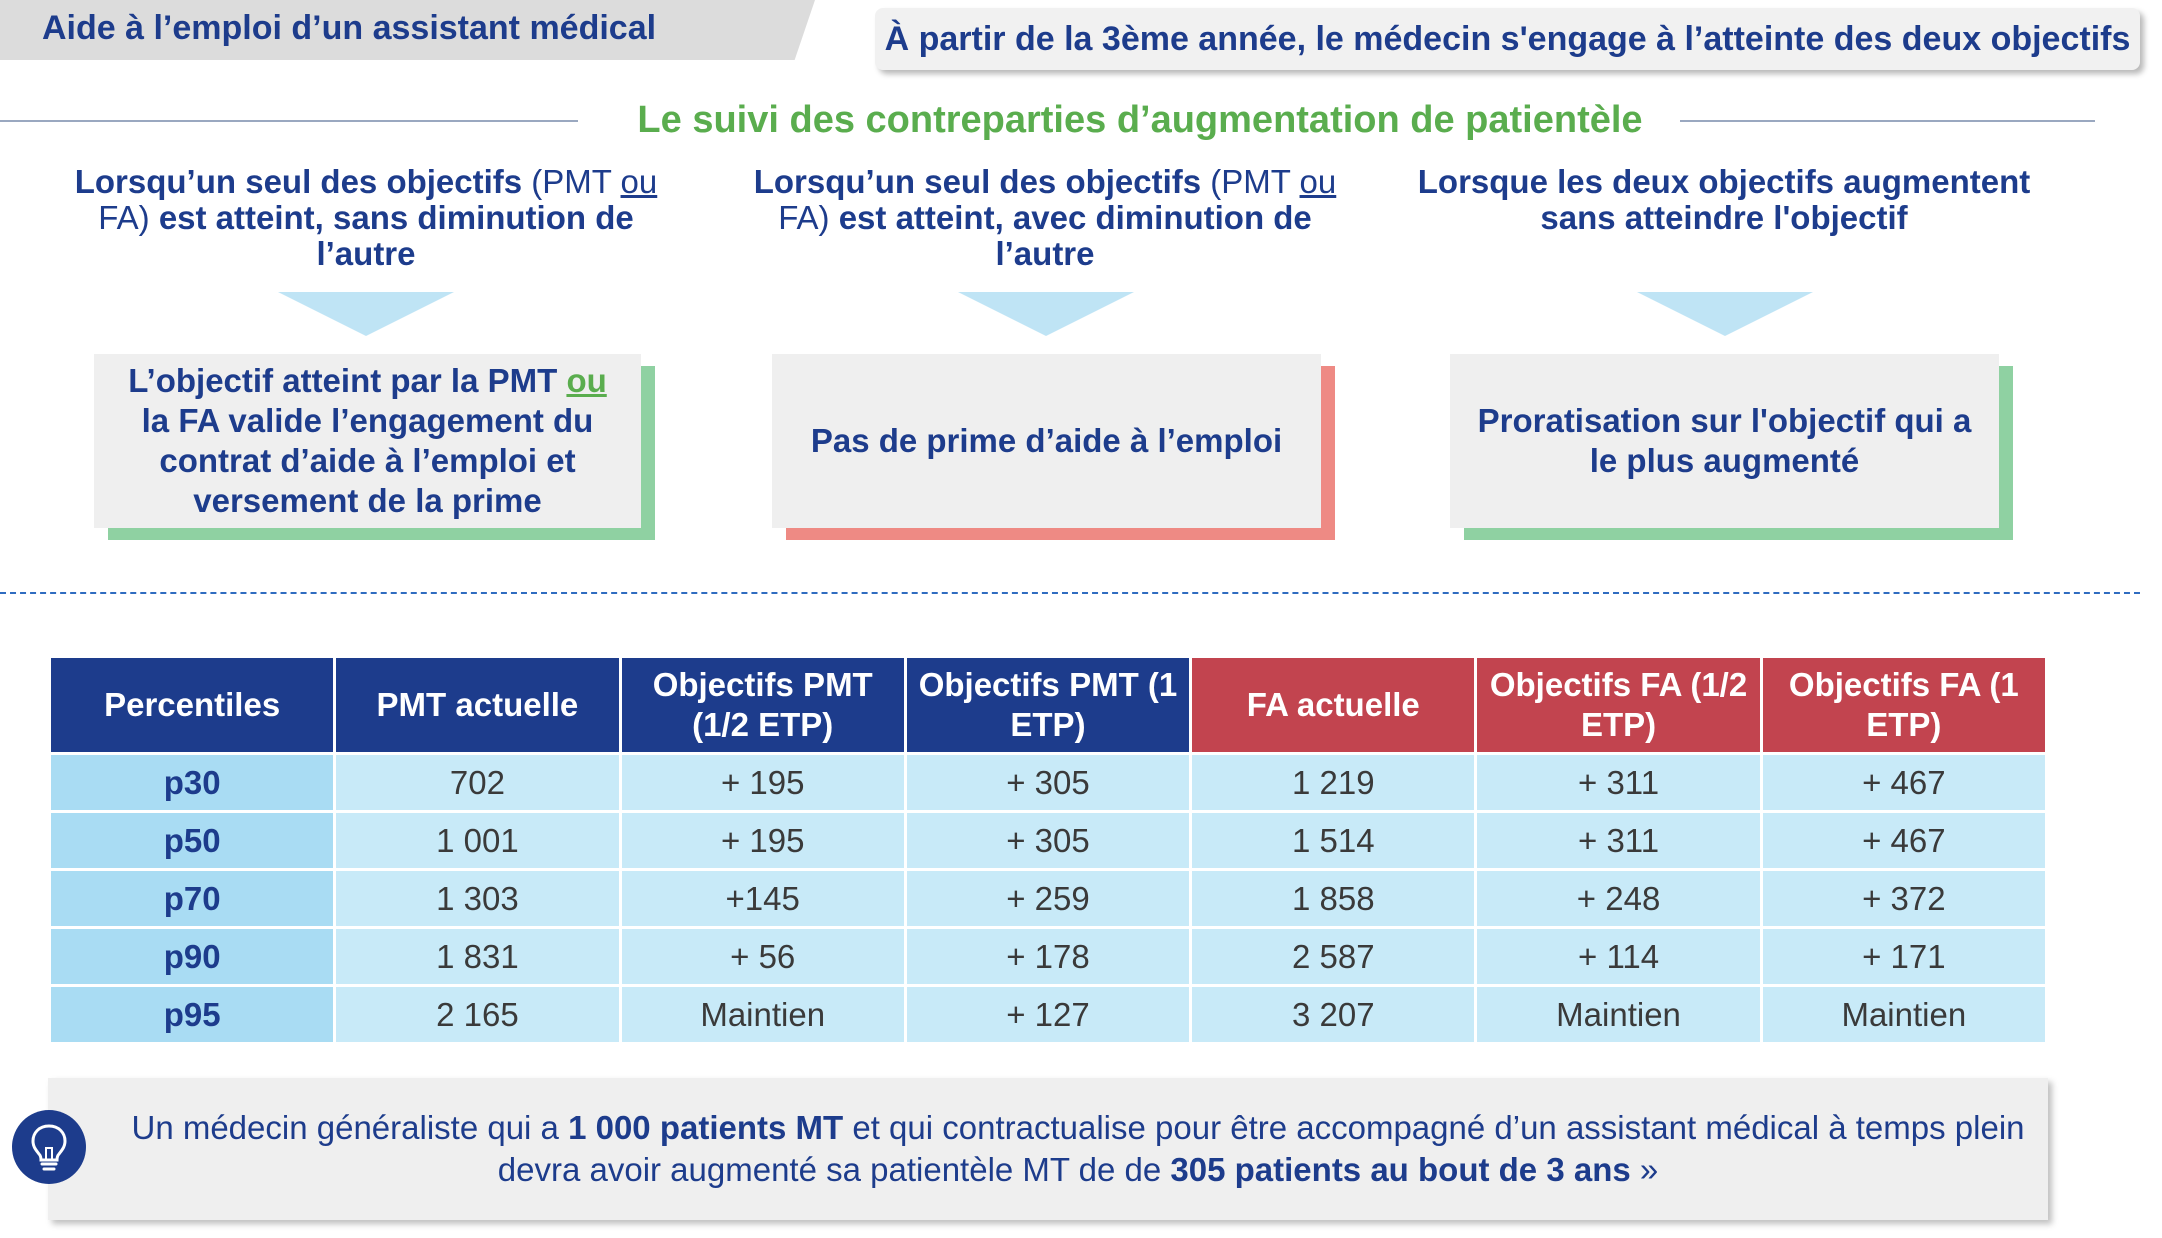 The width and height of the screenshot is (2162, 1238). Describe the element at coordinates (762, 956) in the screenshot. I see `table-cell: + 56` at that location.